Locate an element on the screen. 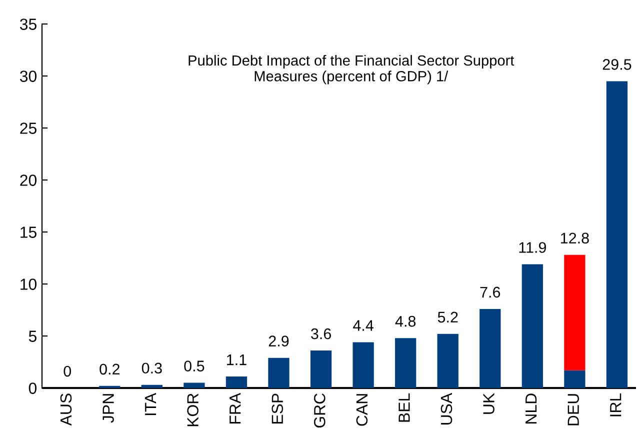  x-tick-label: USA is located at coordinates (446, 408).